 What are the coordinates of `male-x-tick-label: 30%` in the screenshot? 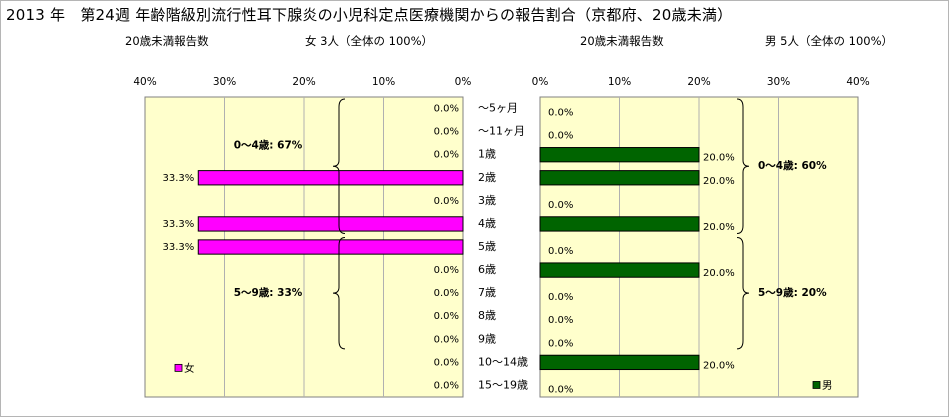 It's located at (778, 82).